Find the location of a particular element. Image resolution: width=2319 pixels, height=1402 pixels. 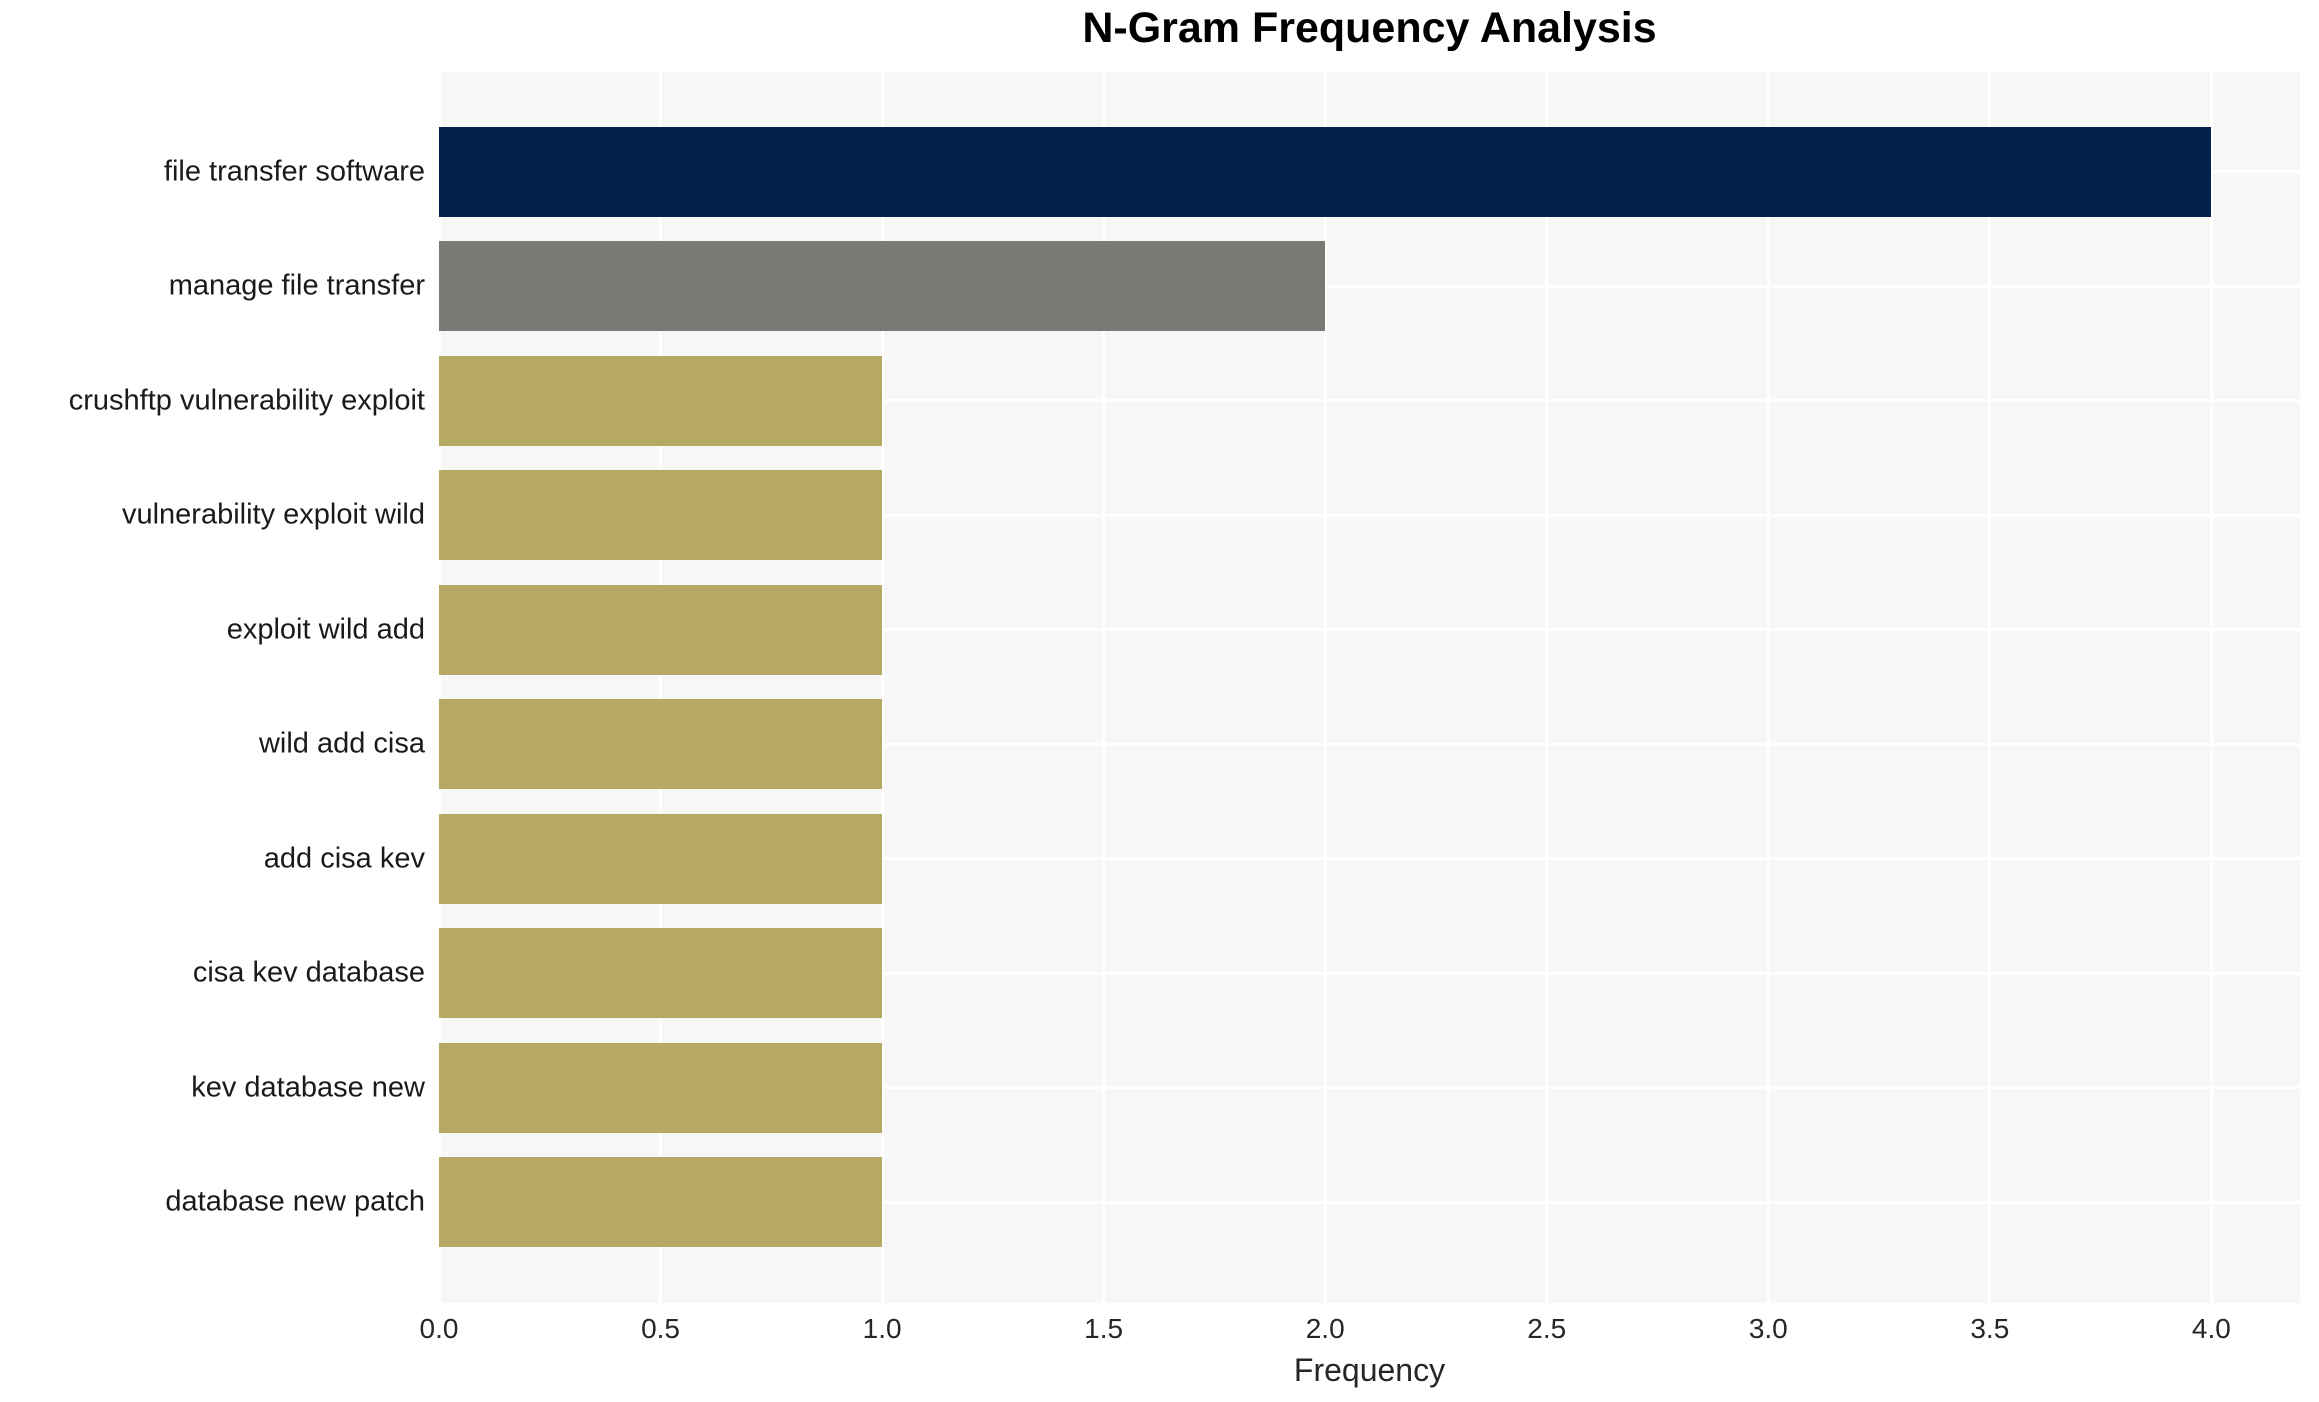

category-label: wild add cisa is located at coordinates (341, 743).